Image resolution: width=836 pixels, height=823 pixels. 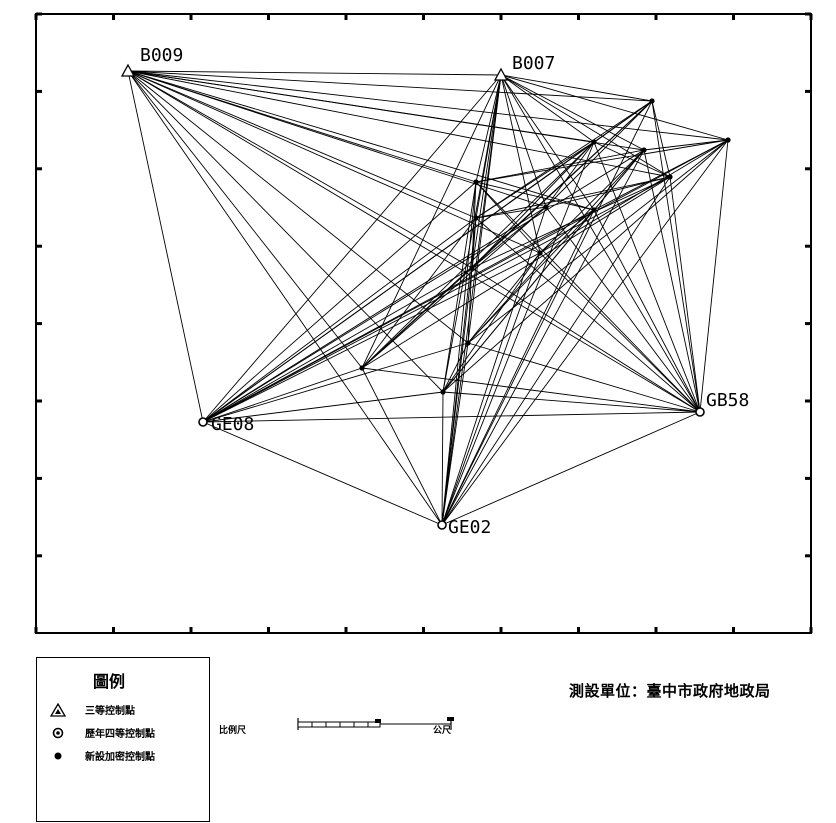 I want to click on legend-label: 歷年四等控制點, so click(x=120, y=734).